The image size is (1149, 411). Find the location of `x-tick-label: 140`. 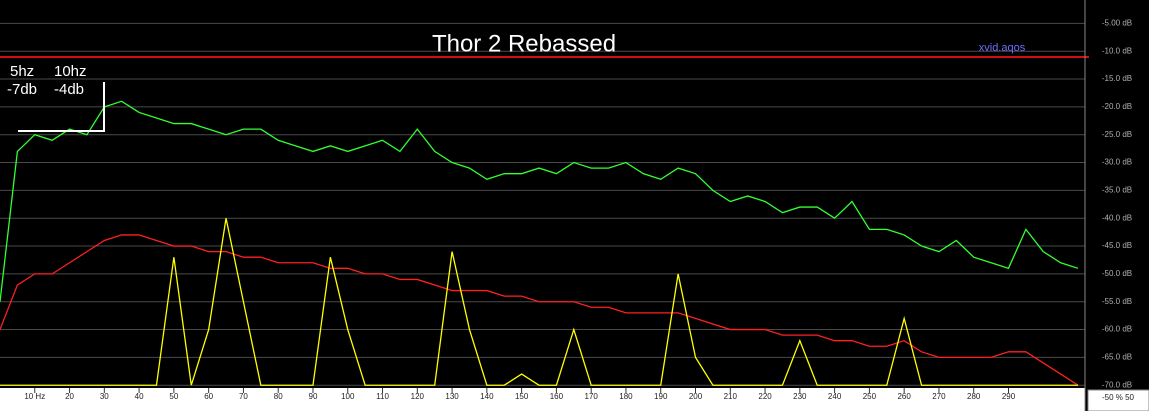

x-tick-label: 140 is located at coordinates (487, 396).